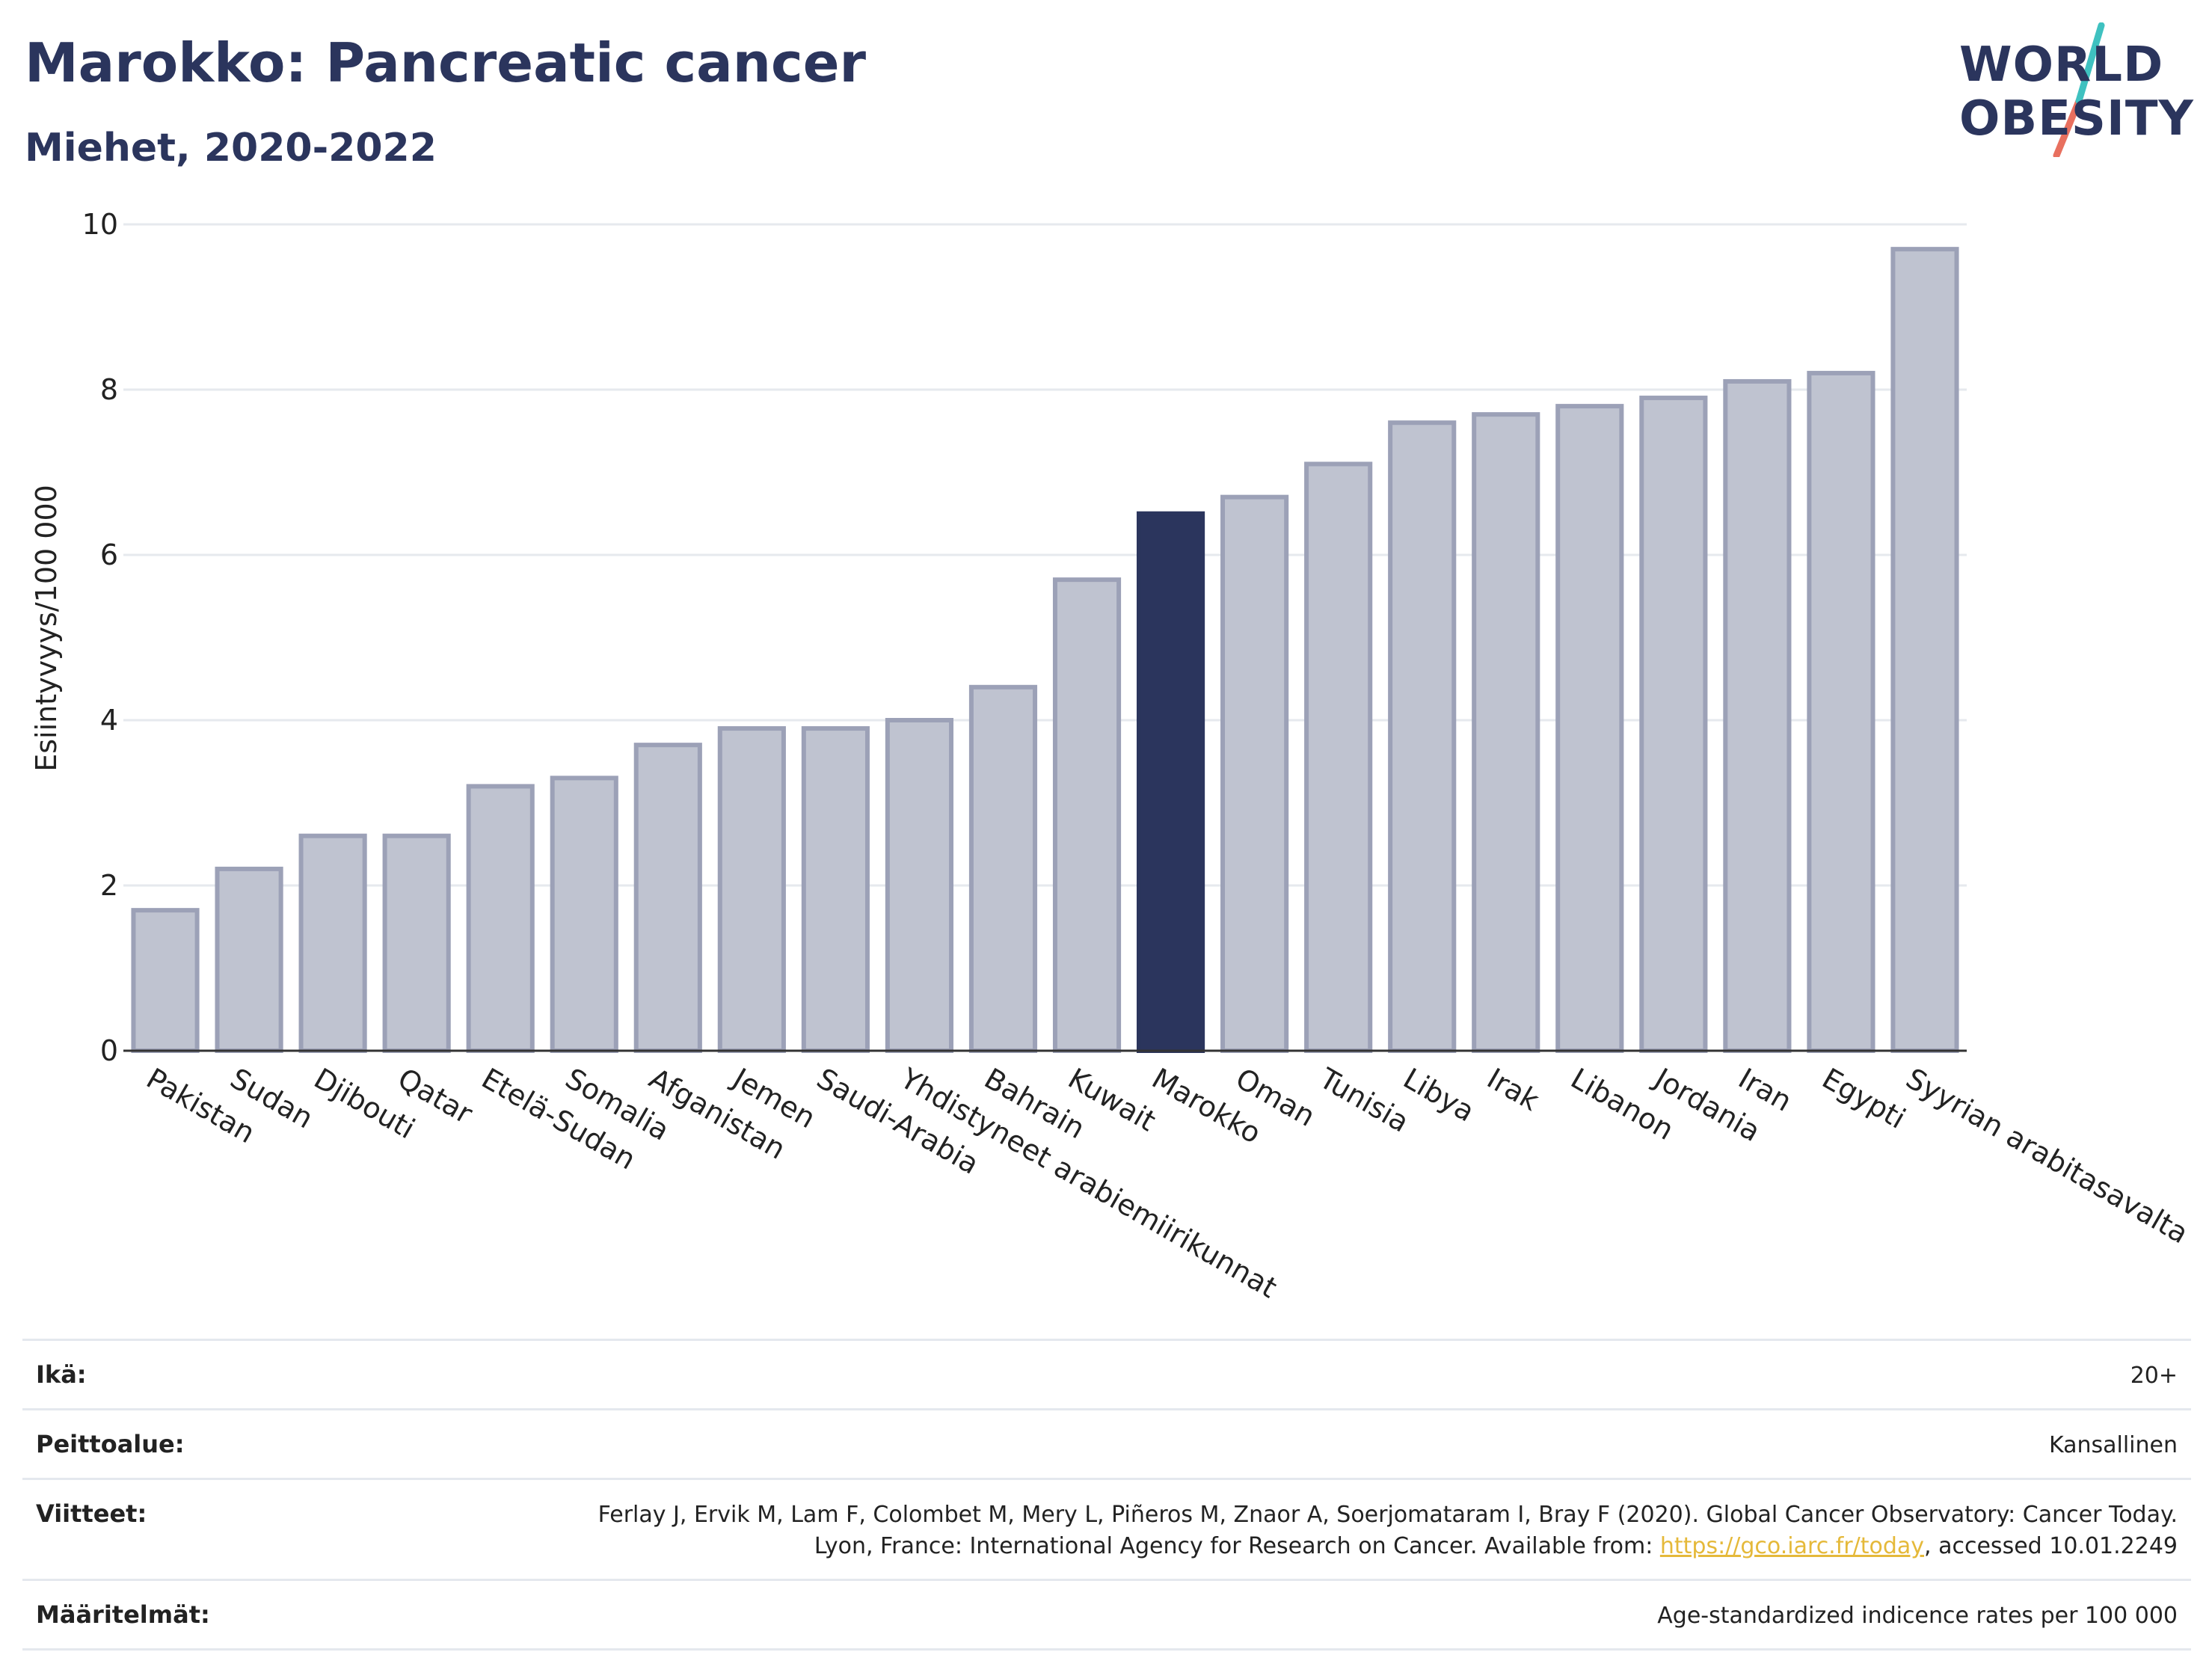 This screenshot has width=2212, height=1655. I want to click on bar-jordania, so click(1673, 724).